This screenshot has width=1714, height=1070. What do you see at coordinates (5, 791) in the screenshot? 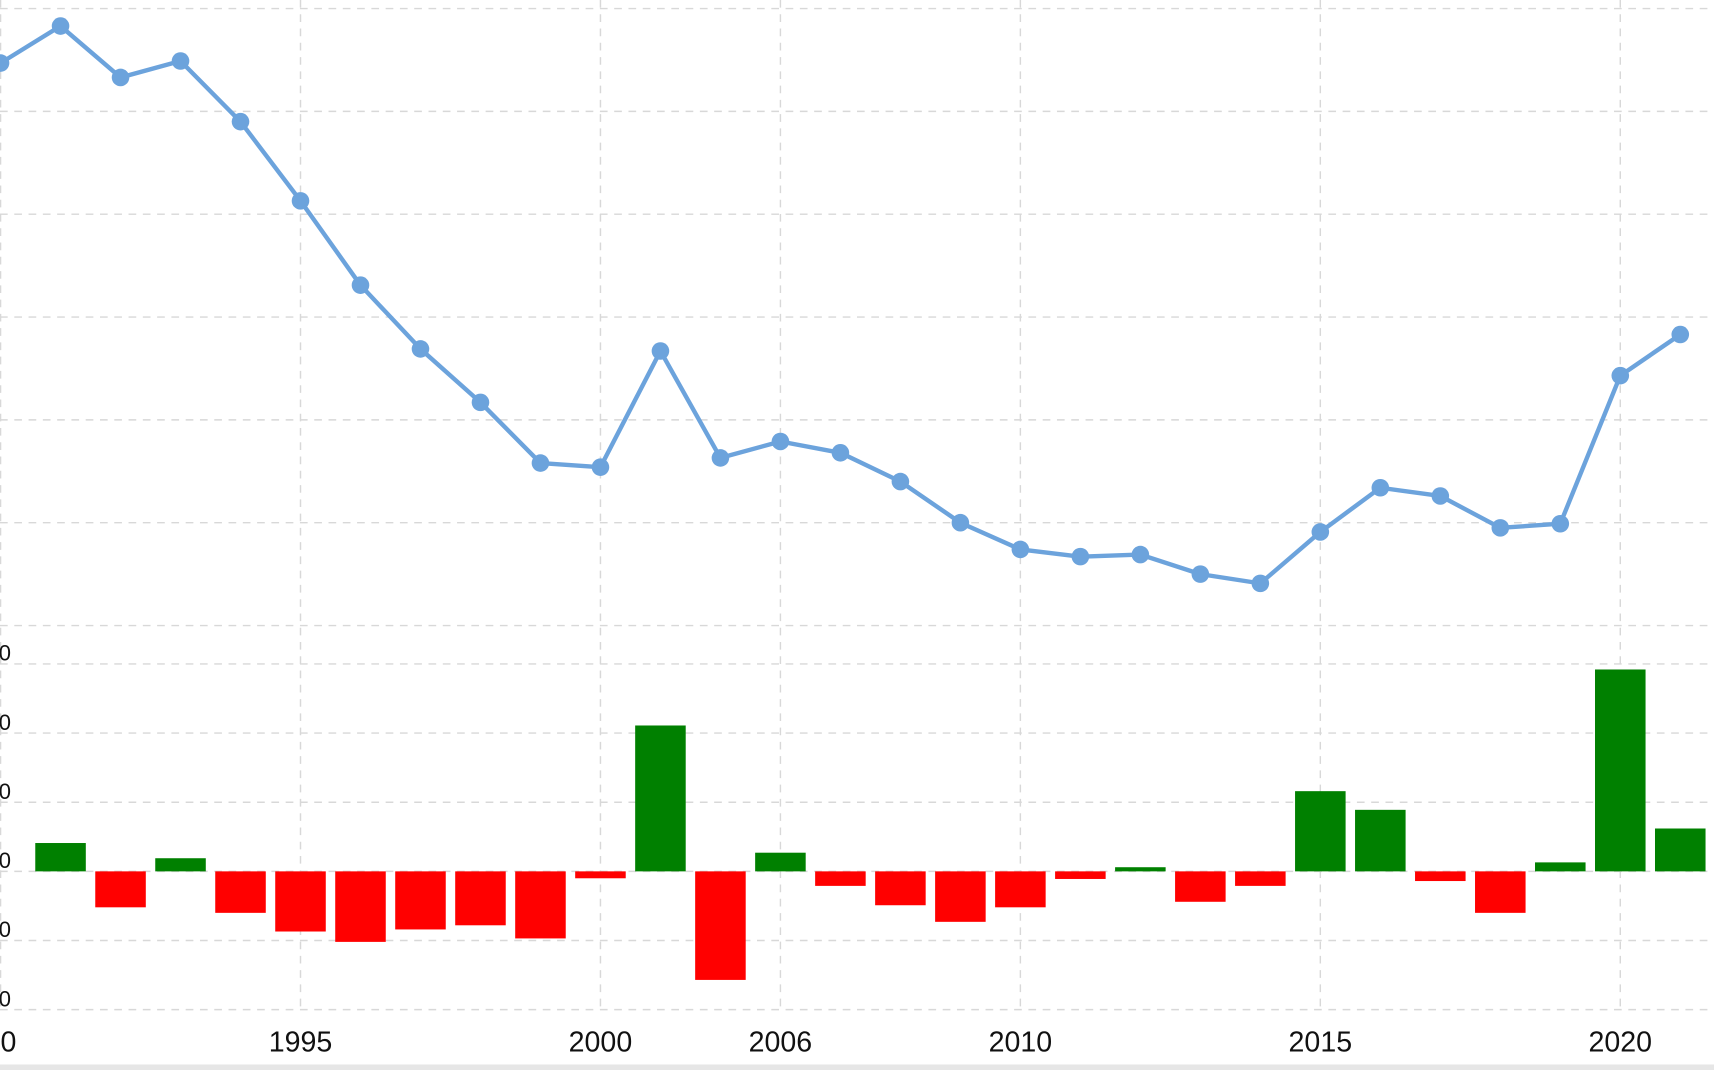
I see `y-tick-label: 100` at bounding box center [5, 791].